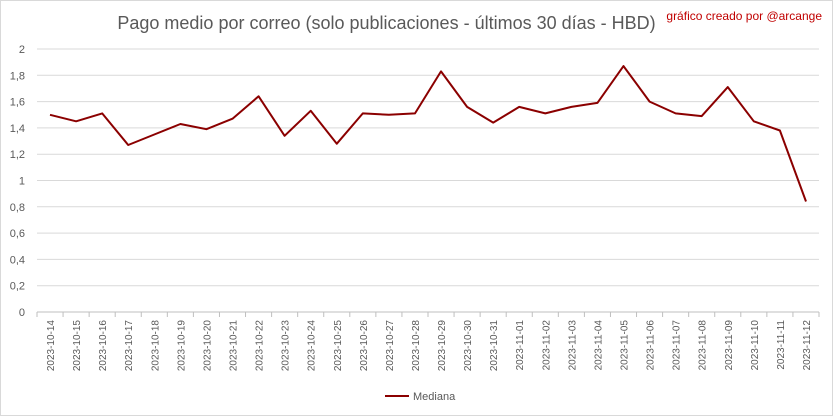  What do you see at coordinates (416, 346) in the screenshot?
I see `x-tick-label: 2023-10-28` at bounding box center [416, 346].